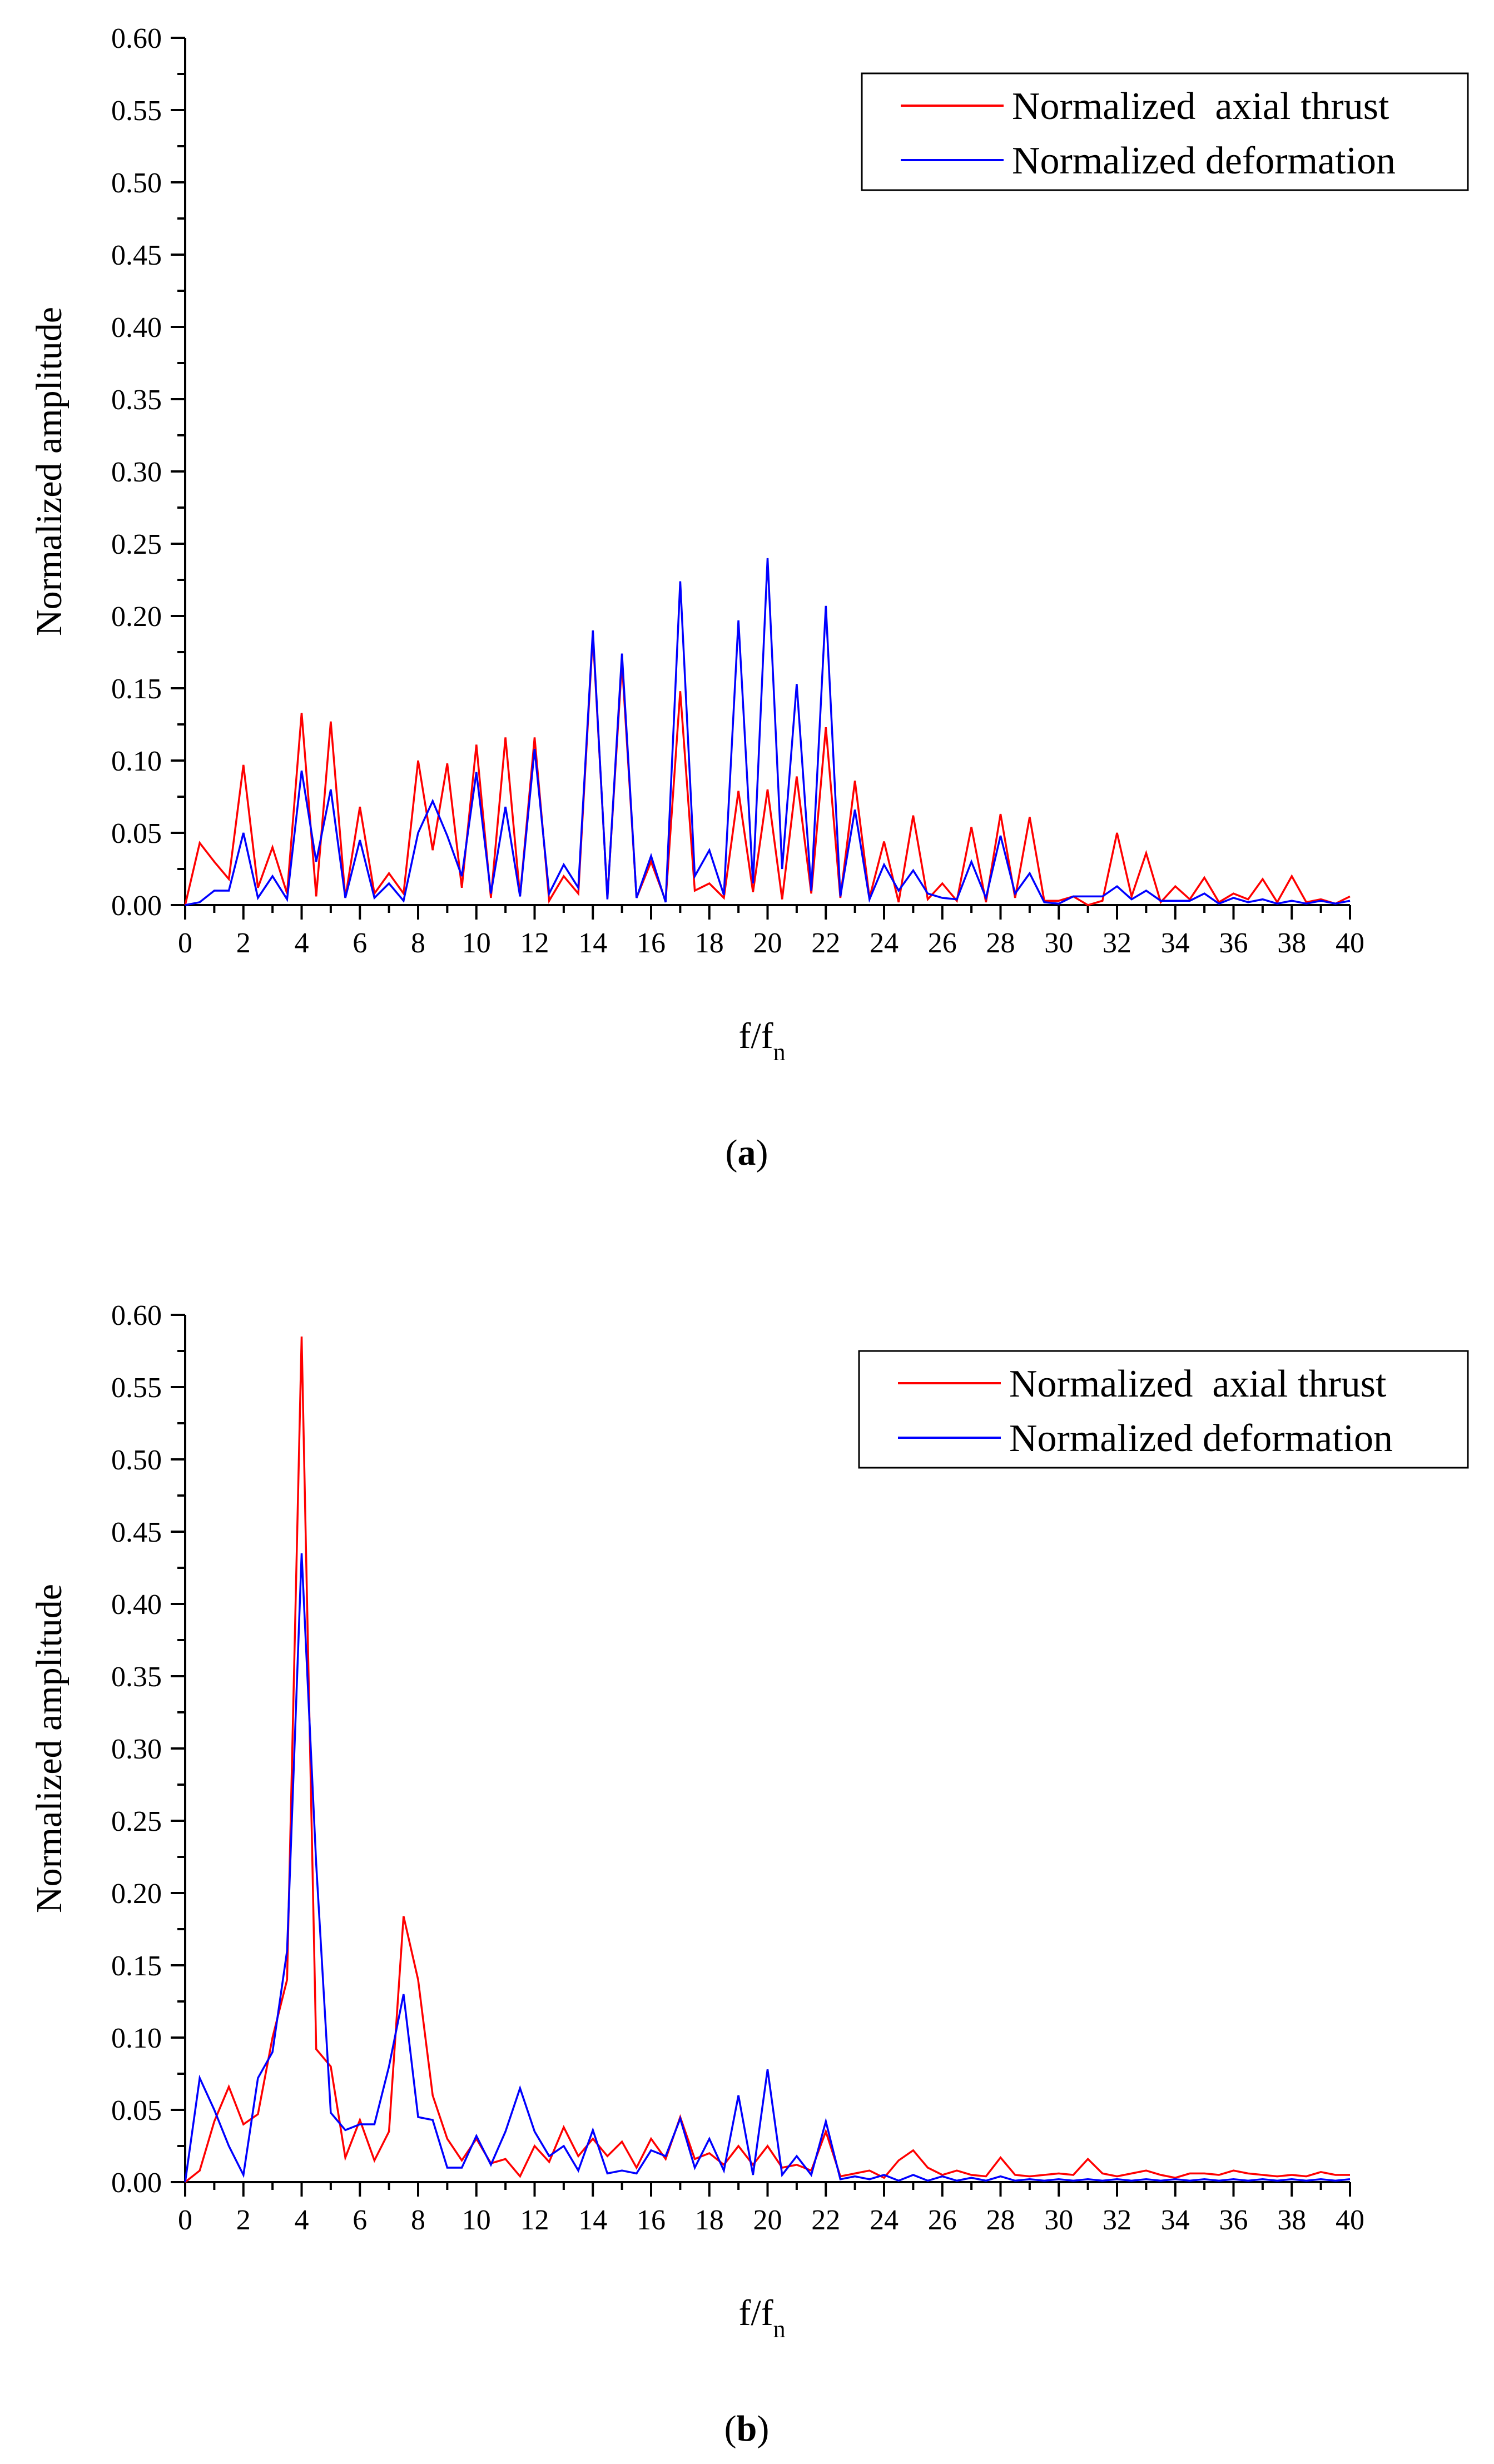  I want to click on series-line-axial-thrust, so click(767, 770).